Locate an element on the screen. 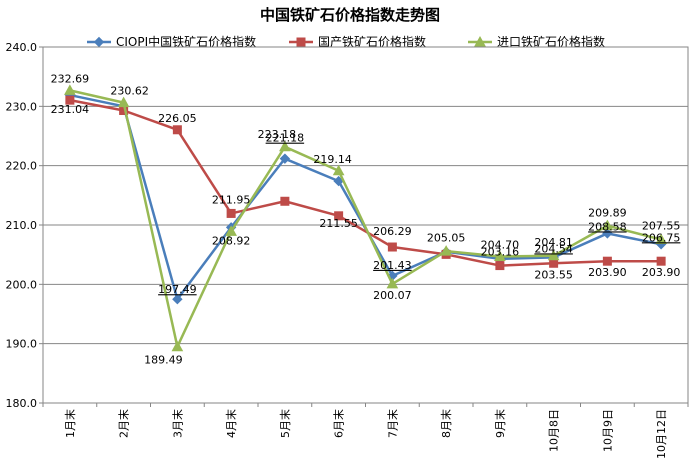 The width and height of the screenshot is (700, 475). data-label: 221.18 is located at coordinates (285, 138).